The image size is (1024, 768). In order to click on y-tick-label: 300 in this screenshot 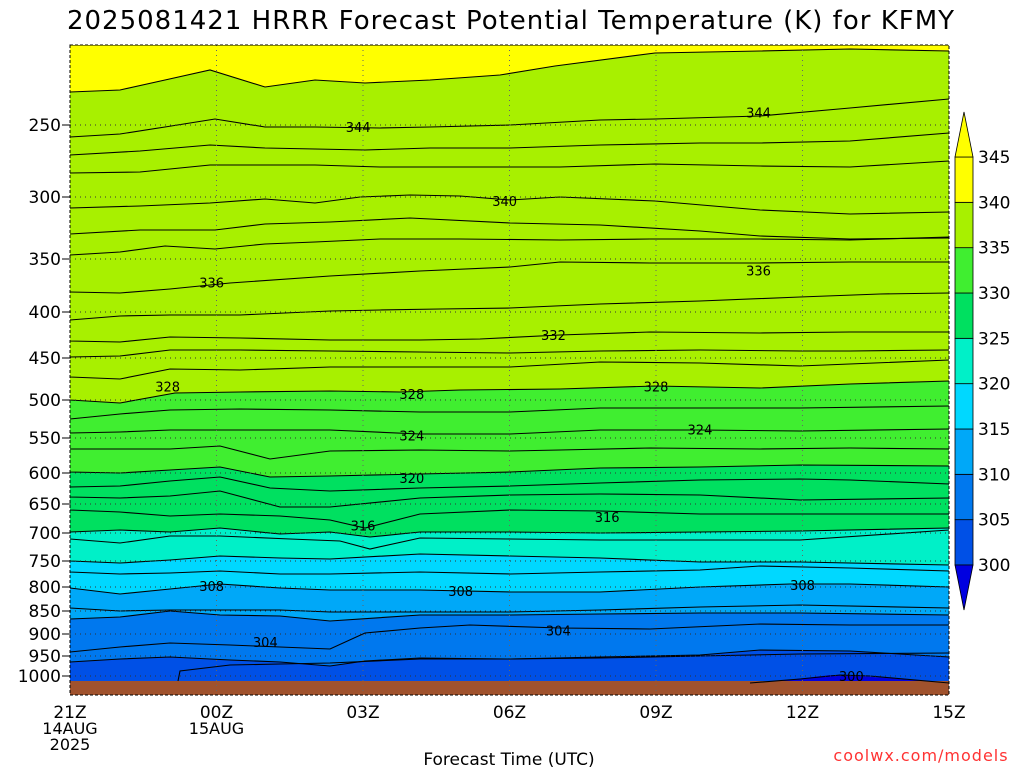, I will do `click(45, 198)`.